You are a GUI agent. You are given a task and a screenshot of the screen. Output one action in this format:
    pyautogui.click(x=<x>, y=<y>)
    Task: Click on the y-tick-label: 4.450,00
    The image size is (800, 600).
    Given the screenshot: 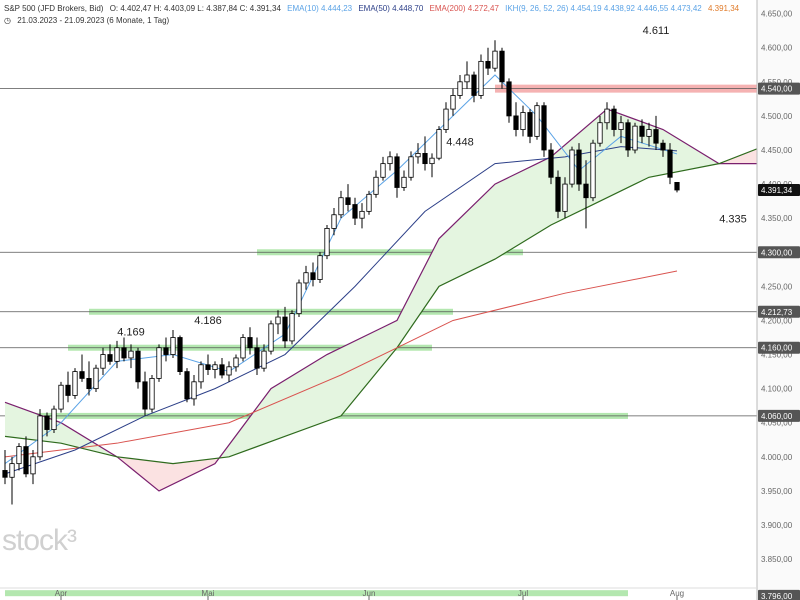 What is the action you would take?
    pyautogui.click(x=777, y=150)
    